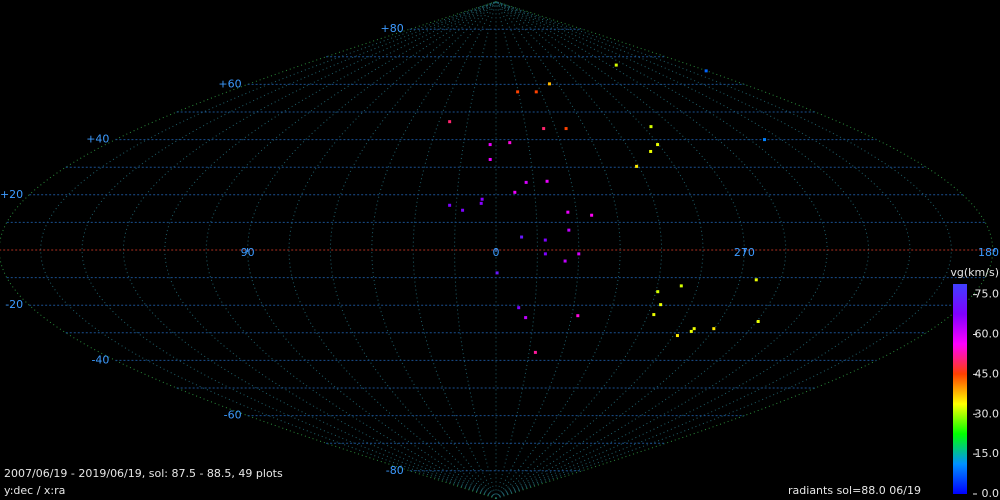 Image resolution: width=1000 pixels, height=500 pixels. I want to click on y-tick-label: +60, so click(229, 83).